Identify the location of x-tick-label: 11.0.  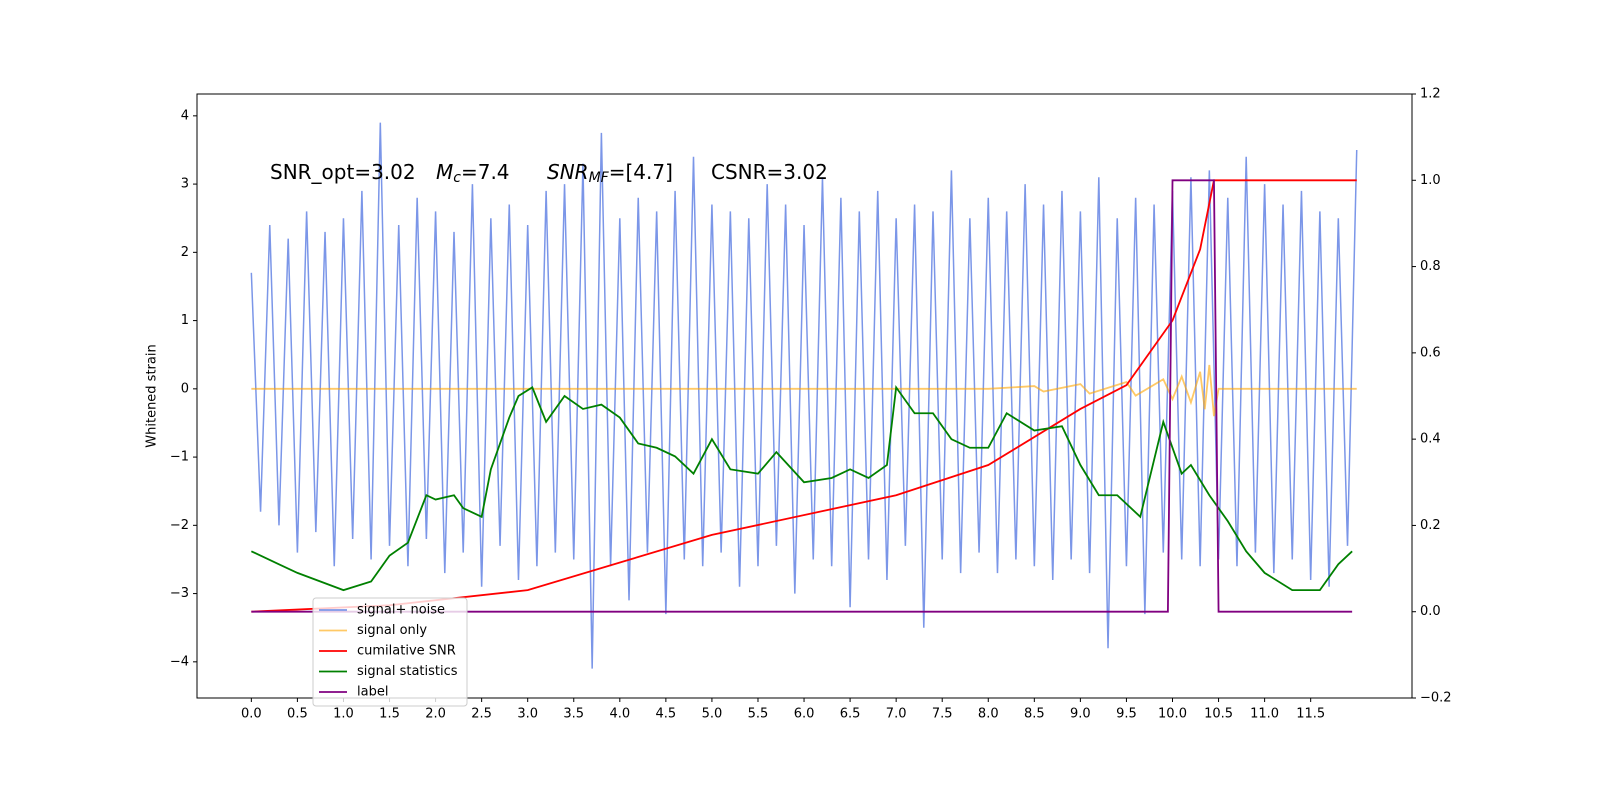
(1264, 714).